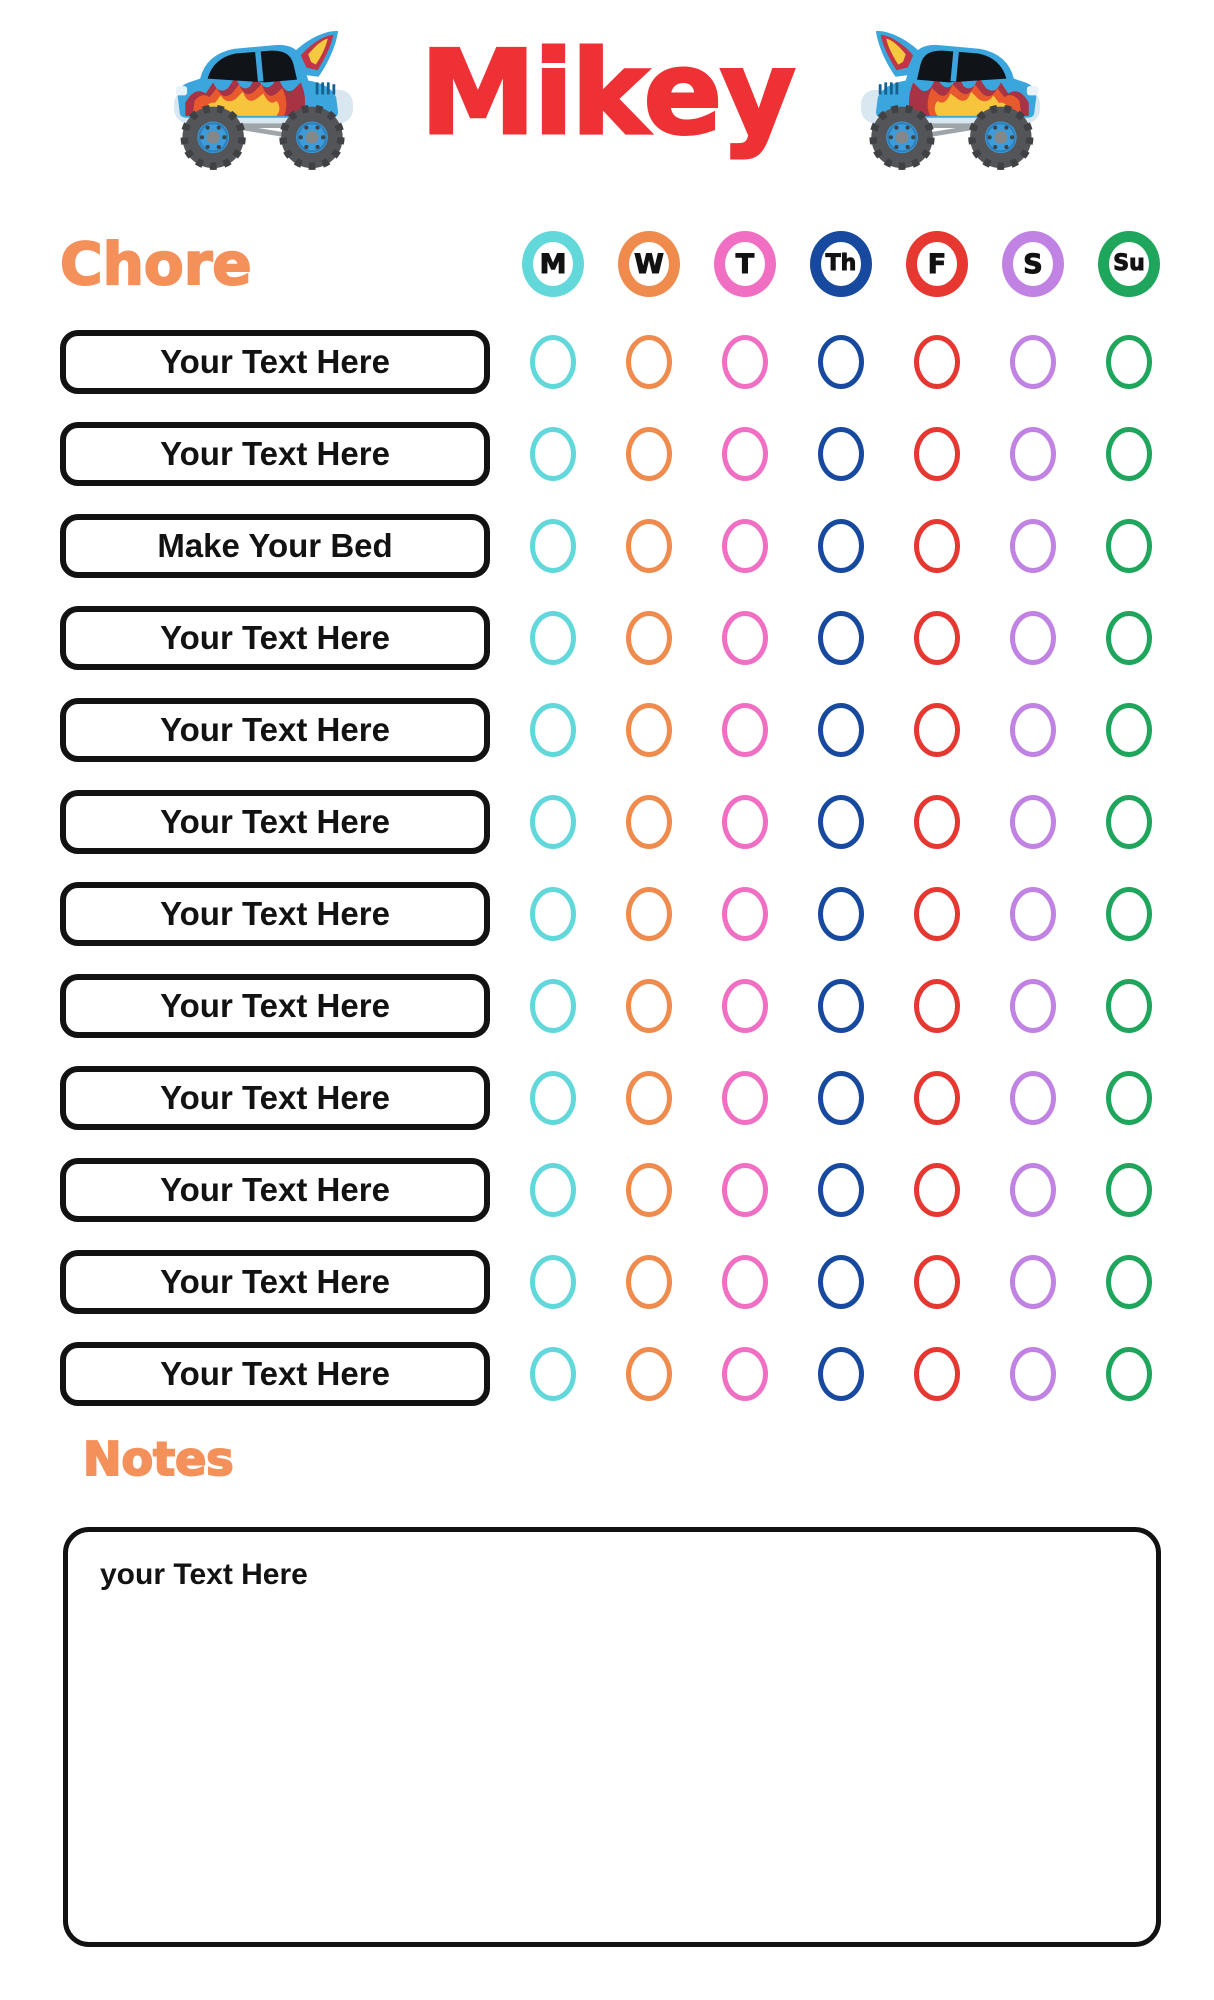 This screenshot has width=1214, height=2000. I want to click on chore-label: Your Text Here, so click(275, 821).